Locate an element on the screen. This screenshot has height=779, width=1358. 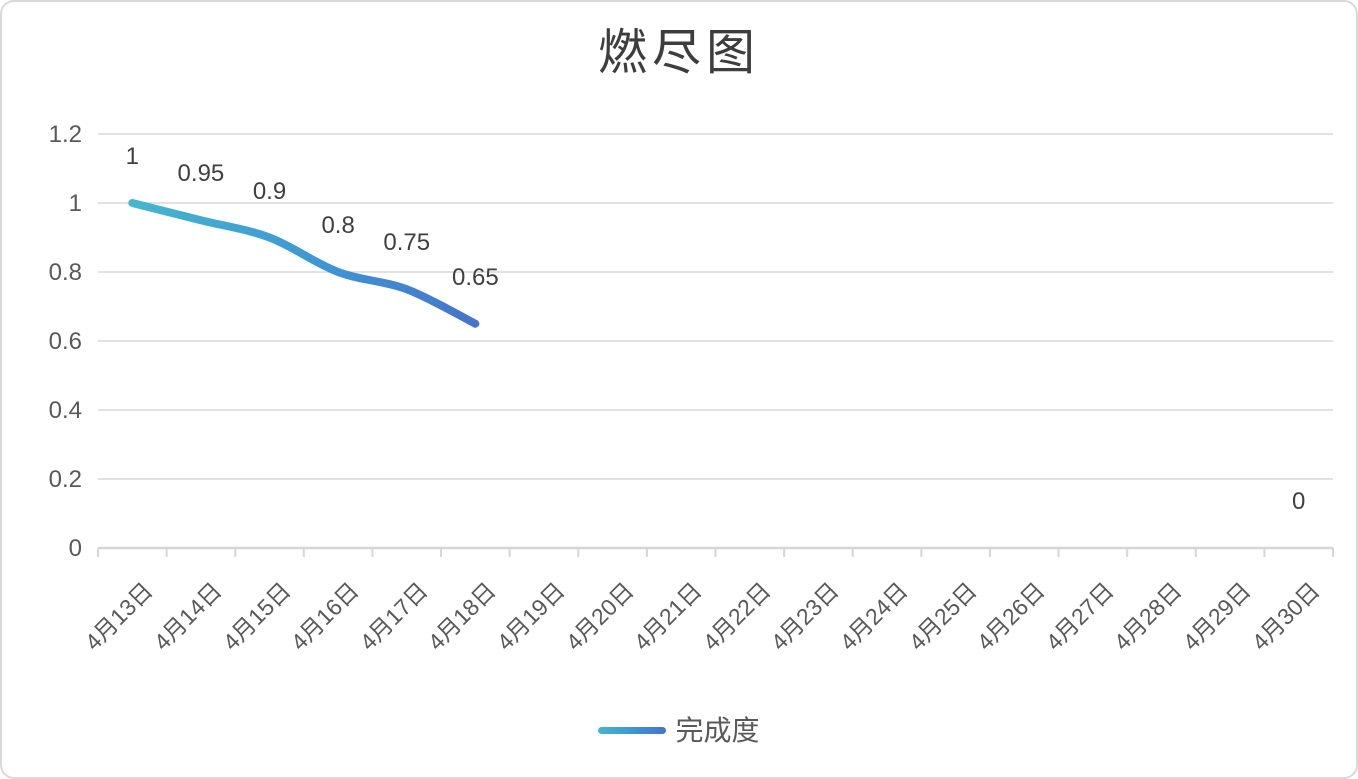
y-axis-tick-label: 0.6 is located at coordinates (65, 341).